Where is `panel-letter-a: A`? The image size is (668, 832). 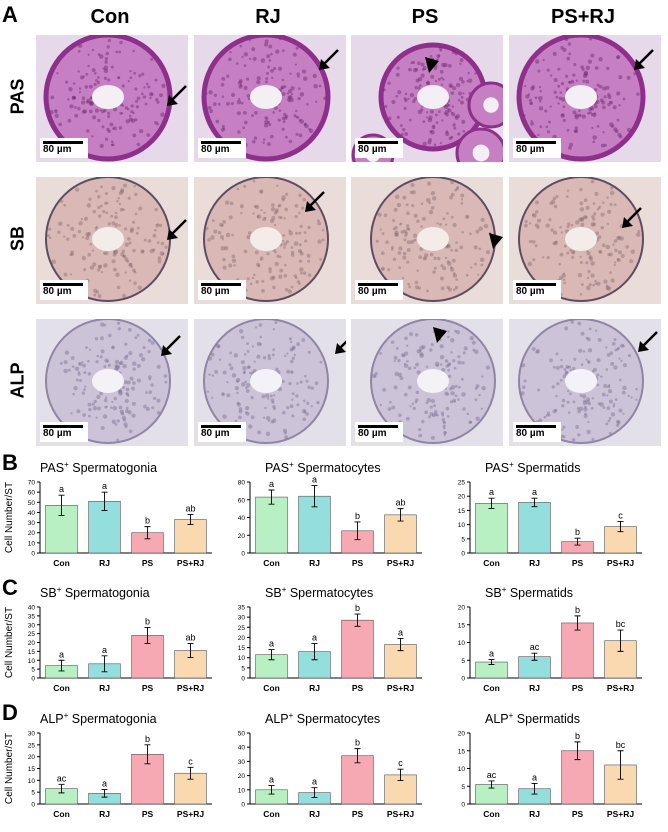 panel-letter-a: A is located at coordinates (10, 14).